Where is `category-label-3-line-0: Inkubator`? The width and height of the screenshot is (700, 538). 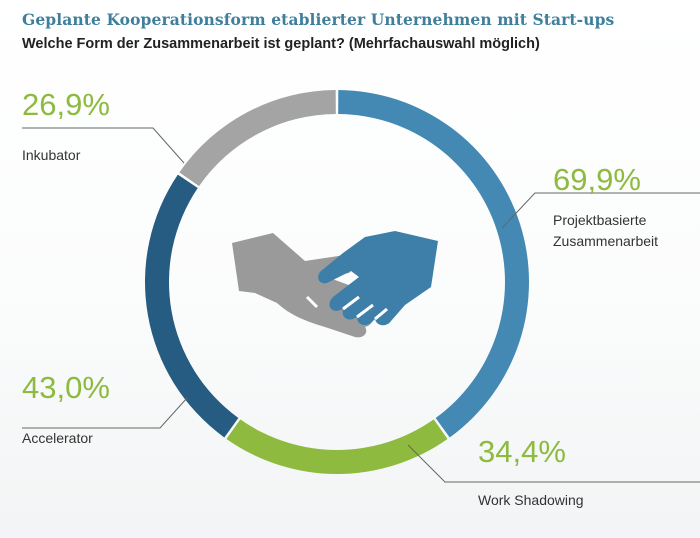 category-label-3-line-0: Inkubator is located at coordinates (51, 155).